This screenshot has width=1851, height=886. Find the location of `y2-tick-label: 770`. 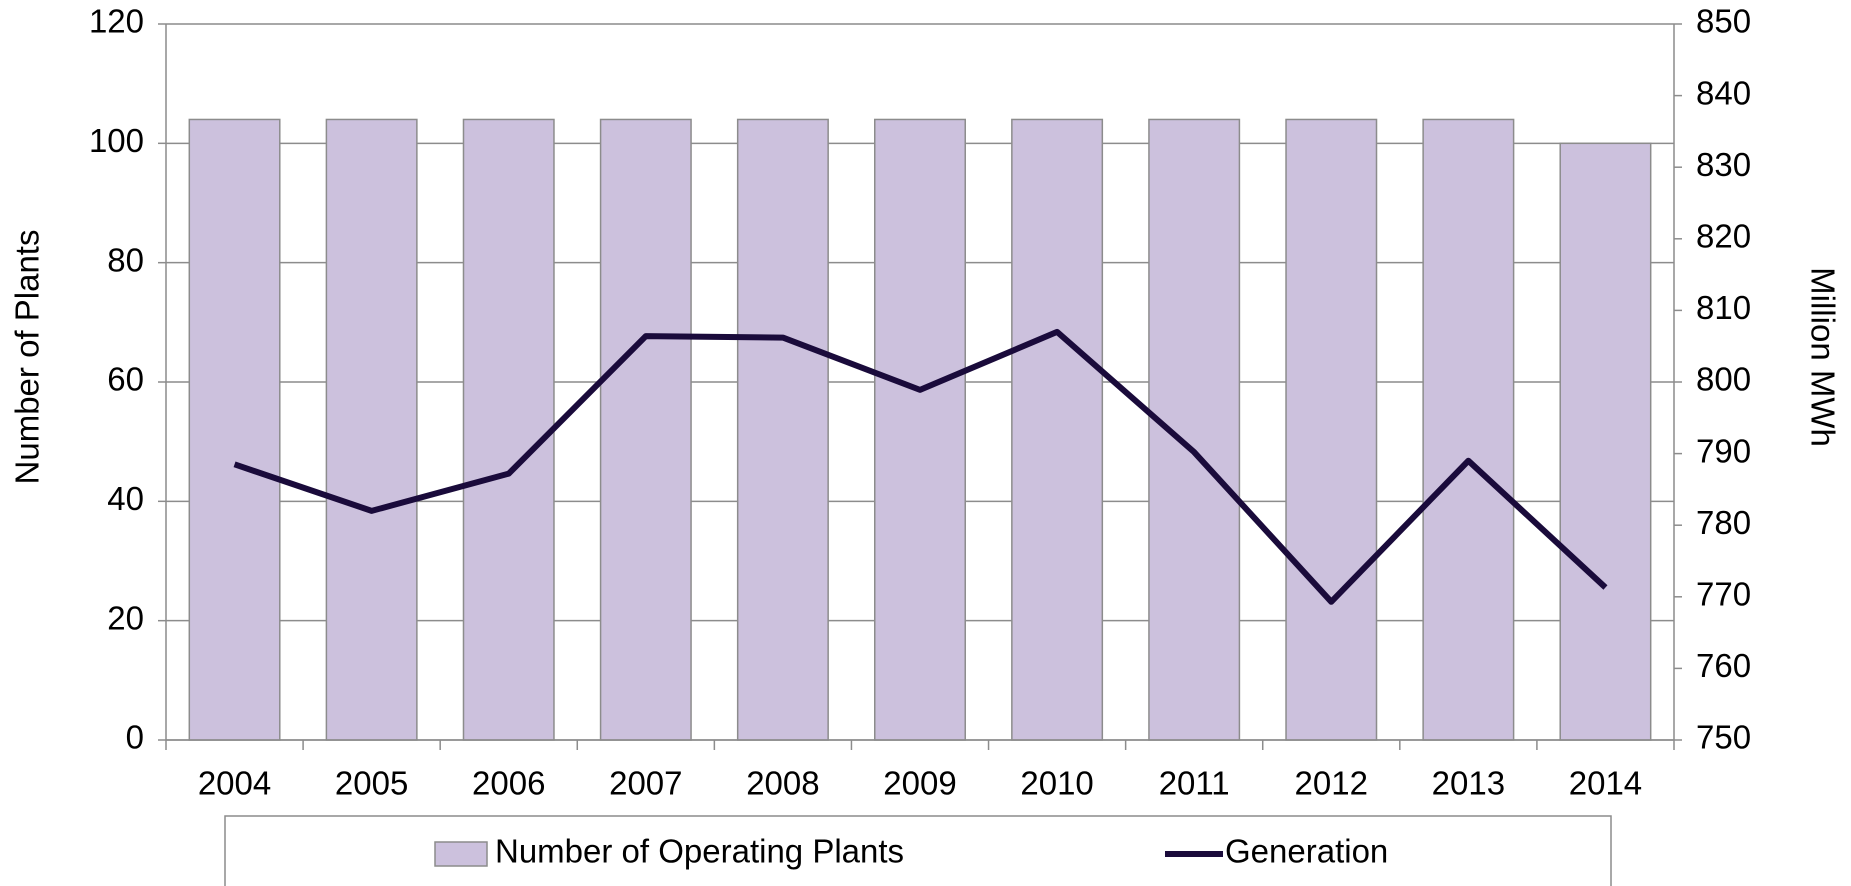

y2-tick-label: 770 is located at coordinates (1723, 594).